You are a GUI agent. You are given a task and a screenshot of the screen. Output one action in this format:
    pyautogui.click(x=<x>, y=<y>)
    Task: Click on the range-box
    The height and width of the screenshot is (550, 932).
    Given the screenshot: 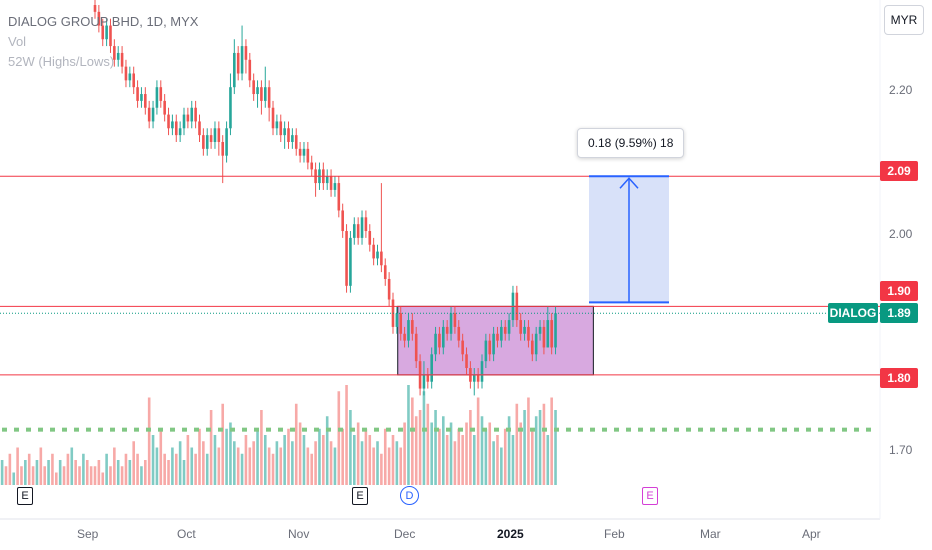 What is the action you would take?
    pyautogui.click(x=495, y=340)
    